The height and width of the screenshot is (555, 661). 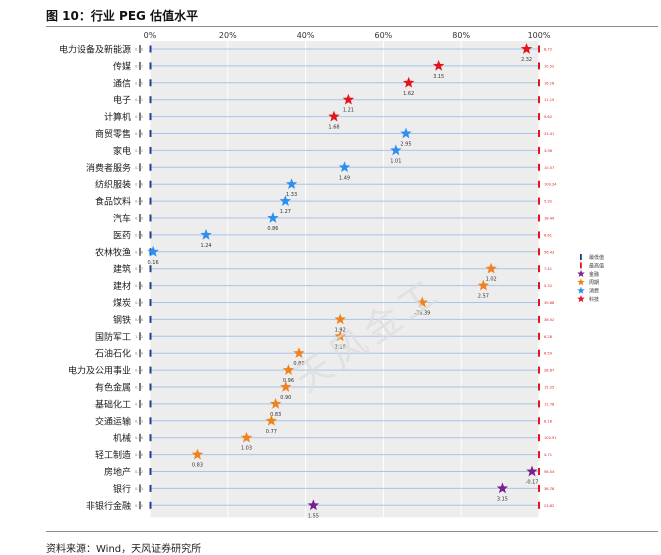 What do you see at coordinates (113, 354) in the screenshot?
I see `industry-label: 石油石化` at bounding box center [113, 354].